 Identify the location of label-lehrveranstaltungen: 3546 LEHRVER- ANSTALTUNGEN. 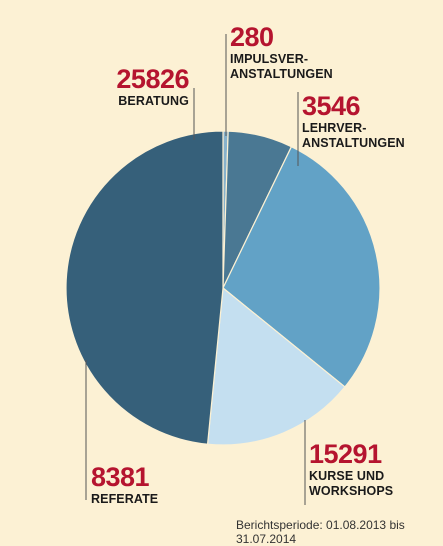
(353, 122).